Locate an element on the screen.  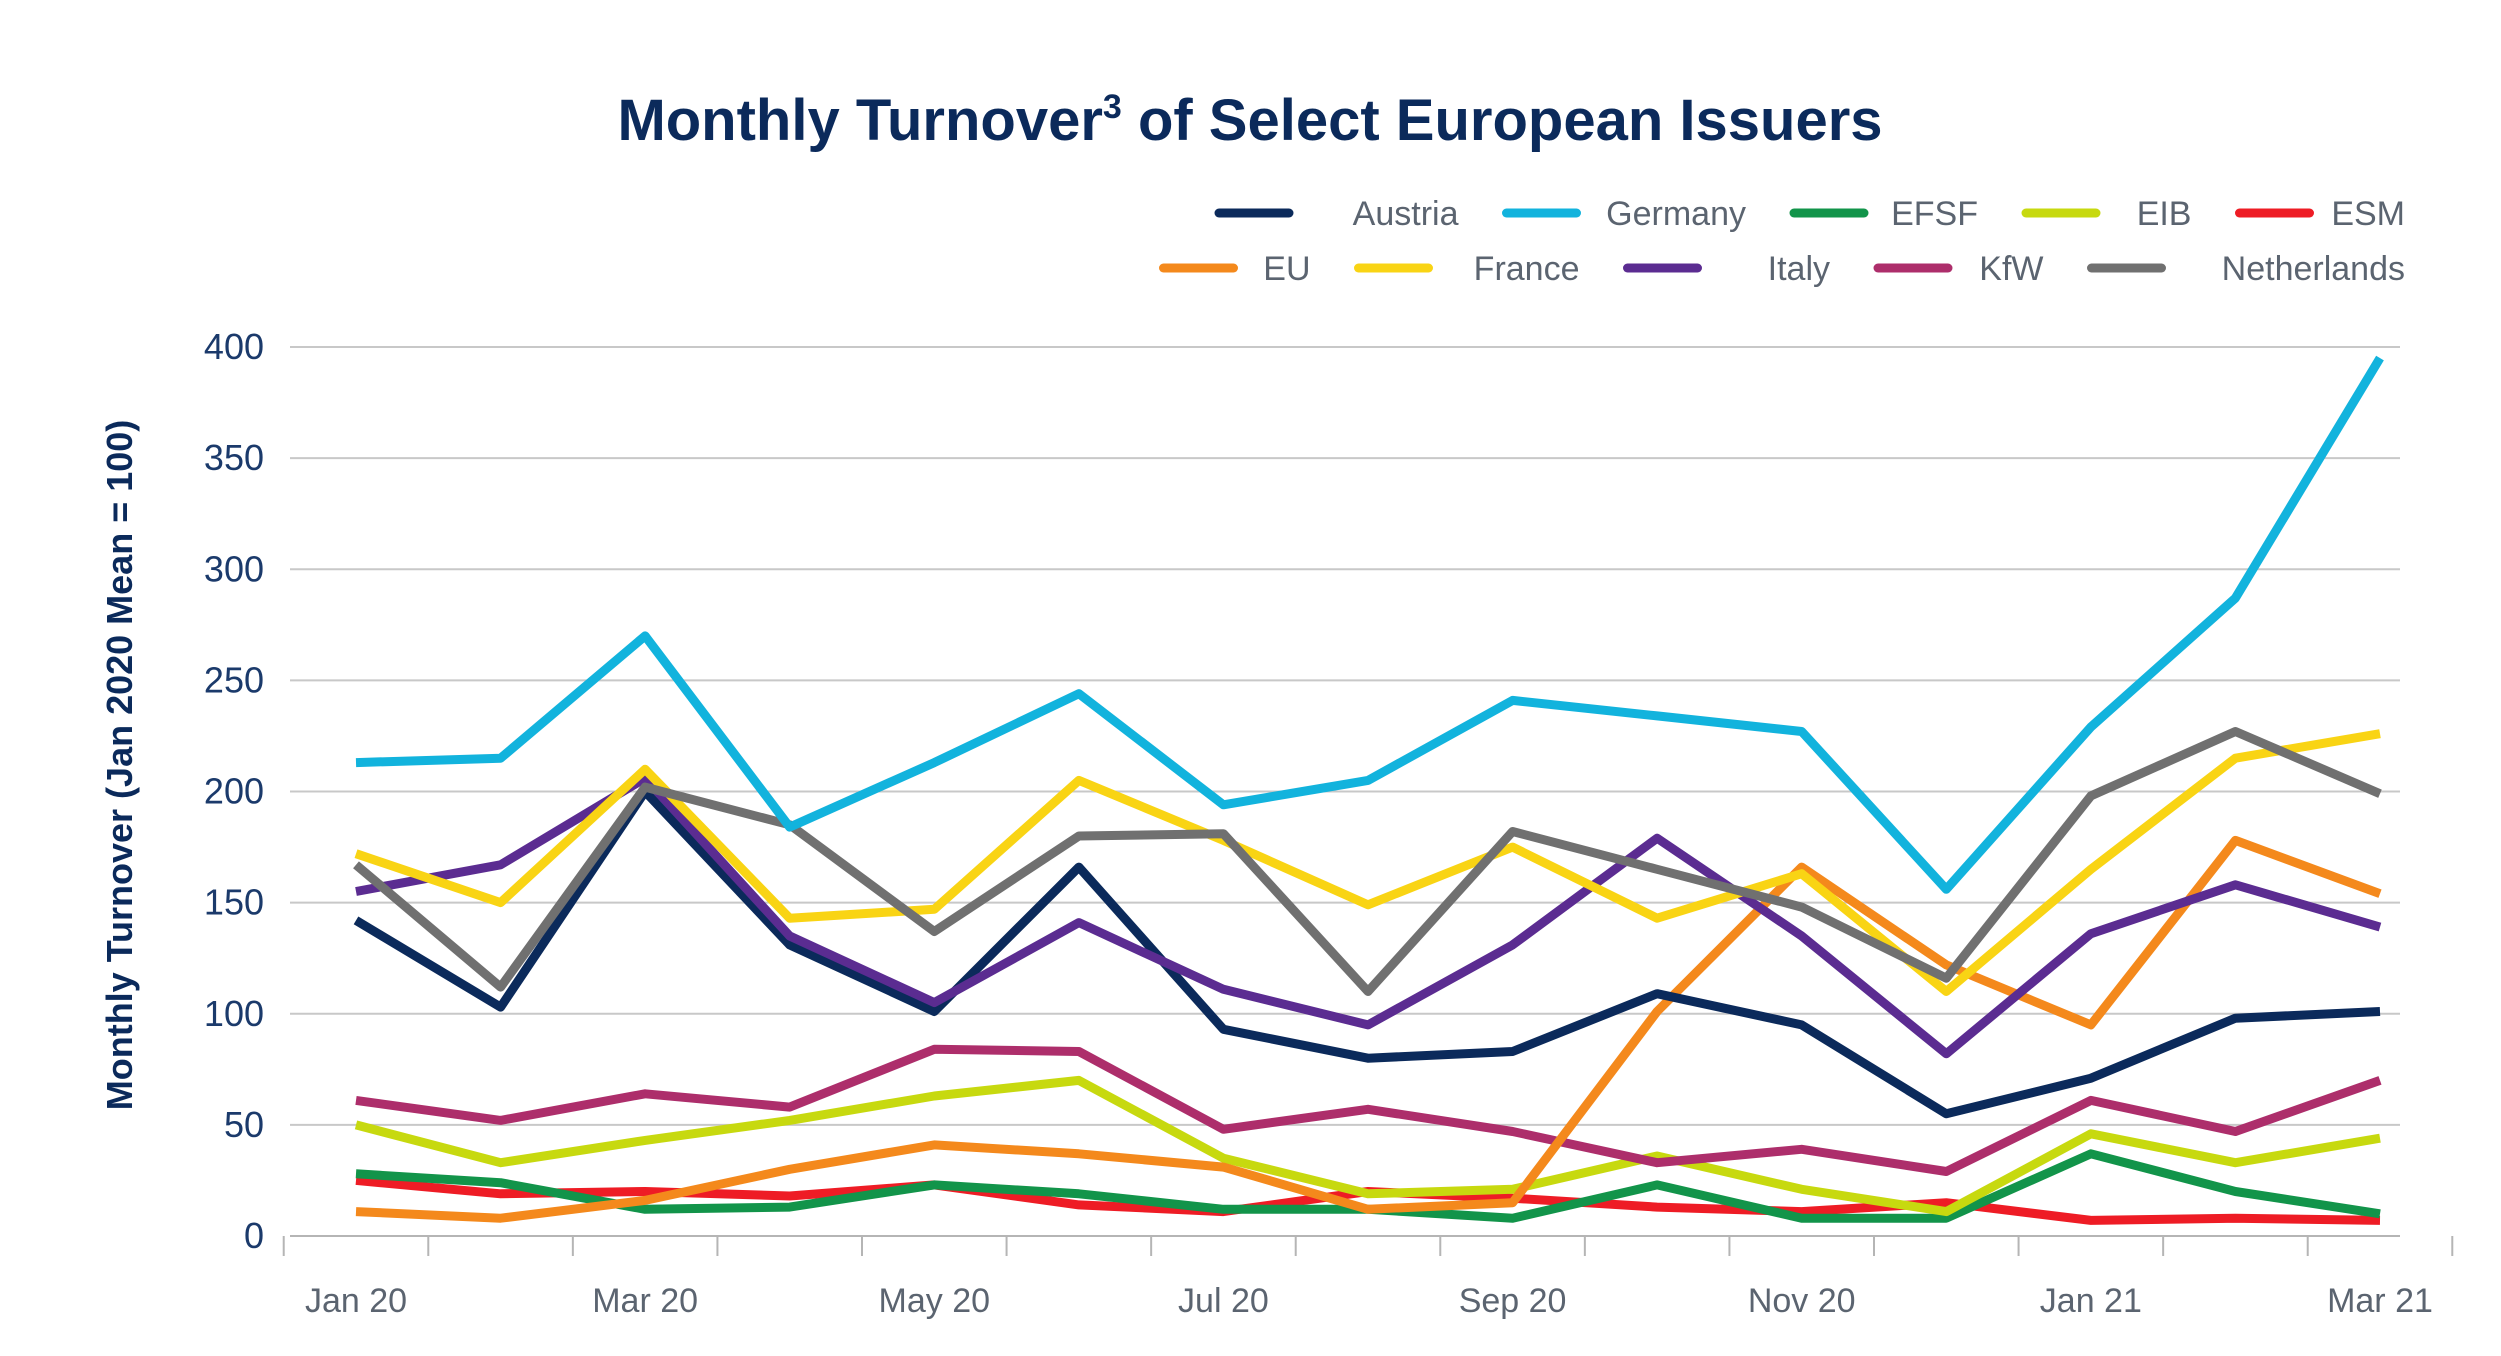
legend-label-netherlands: Netherlands is located at coordinates (2313, 269).